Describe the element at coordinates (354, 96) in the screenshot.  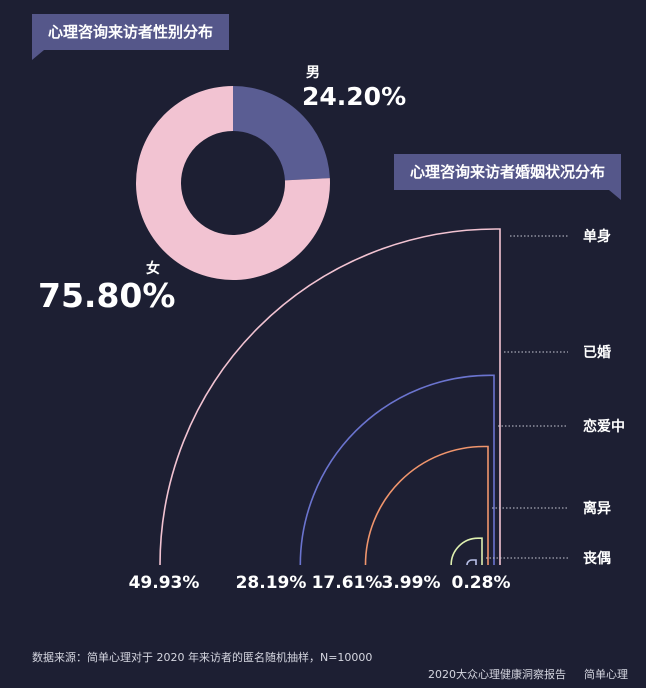
I see `male-percent: 24.20%` at that location.